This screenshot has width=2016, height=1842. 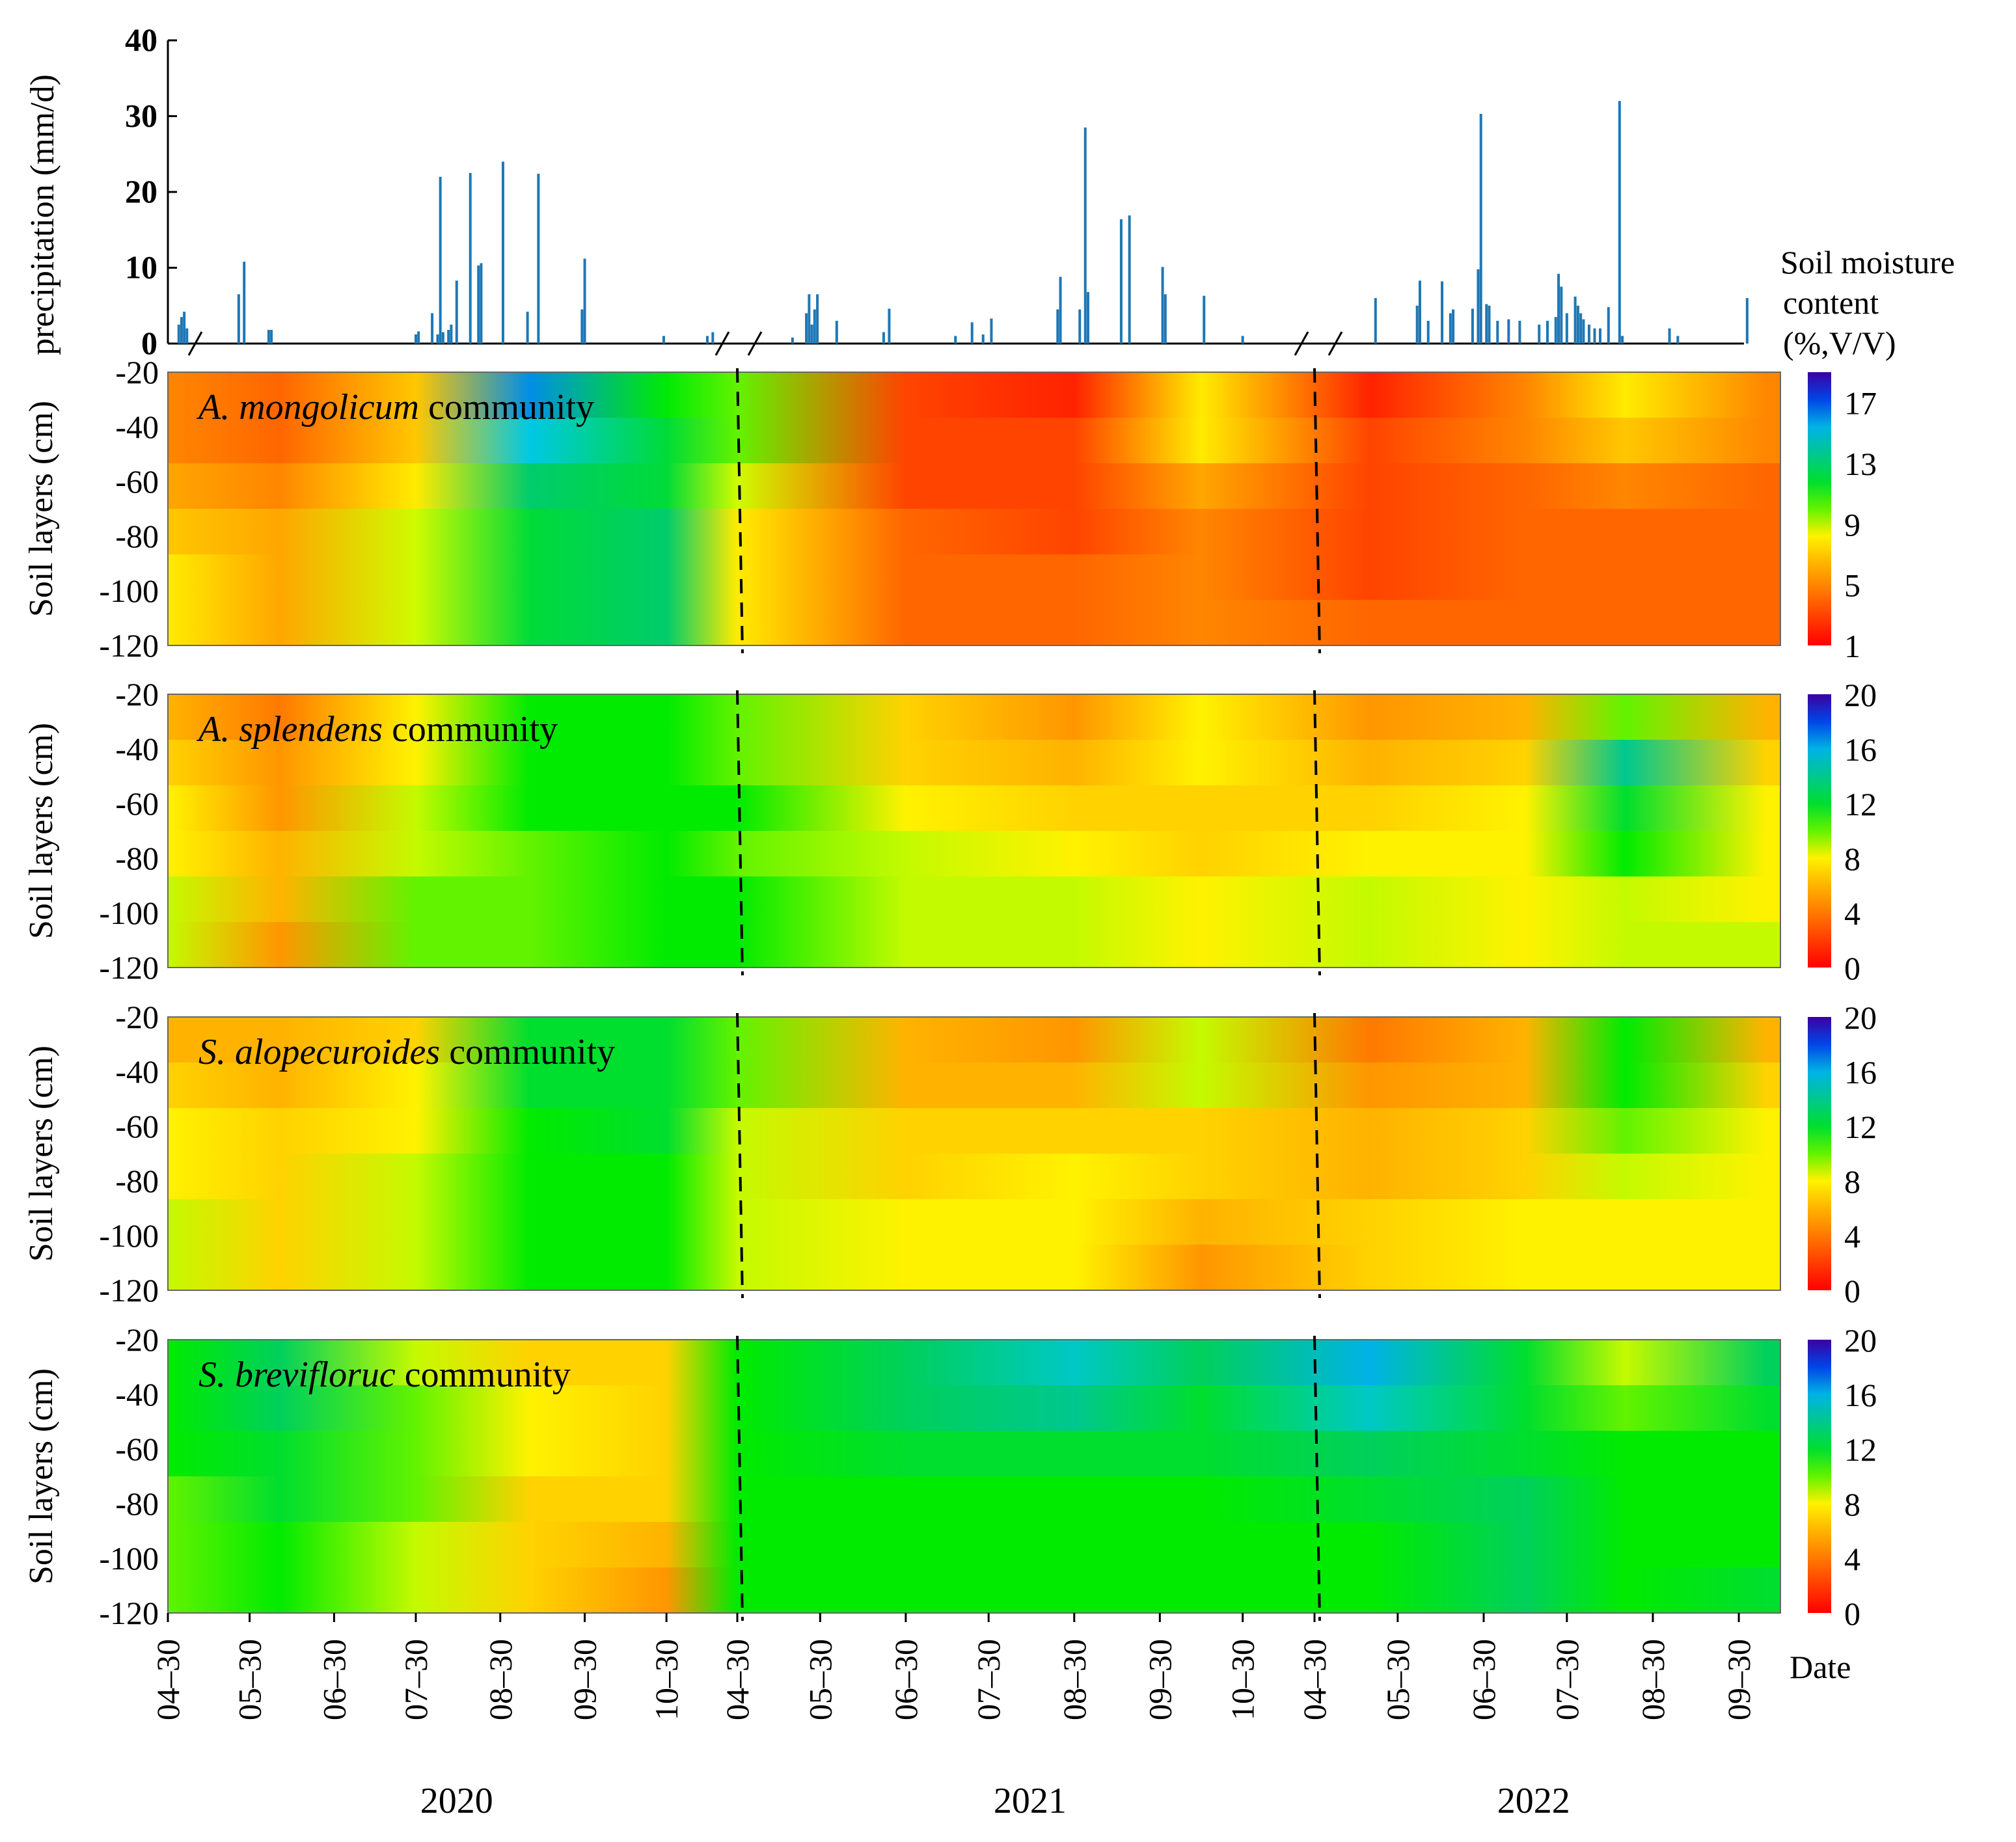 What do you see at coordinates (137, 372) in the screenshot?
I see `heatmap-y-tick-label: -20` at bounding box center [137, 372].